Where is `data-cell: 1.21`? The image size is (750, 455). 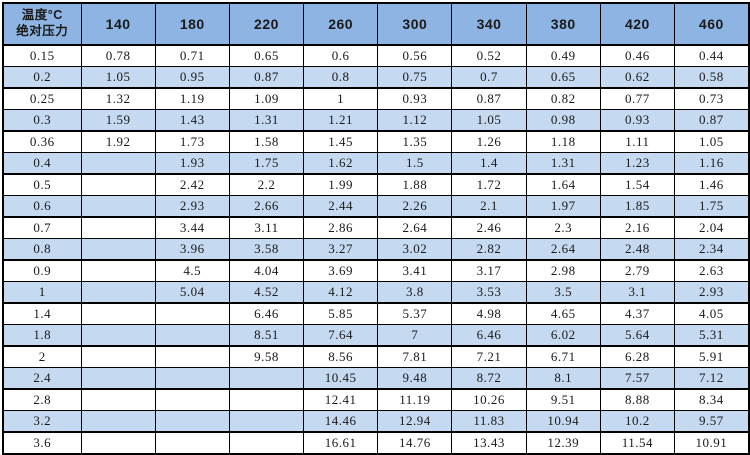
data-cell: 1.21 is located at coordinates (341, 120).